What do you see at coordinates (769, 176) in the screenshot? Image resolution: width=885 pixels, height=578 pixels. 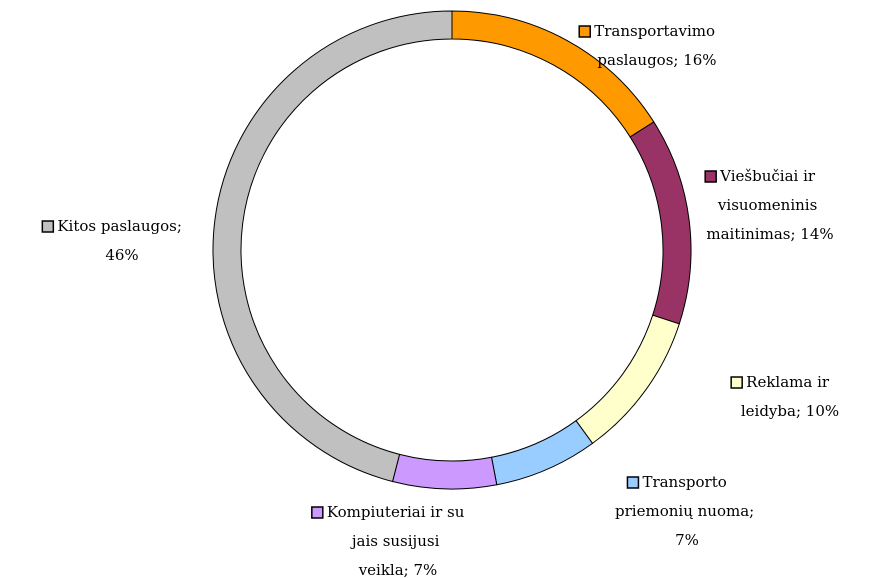 I see `label-line: Viešbučiai ir` at bounding box center [769, 176].